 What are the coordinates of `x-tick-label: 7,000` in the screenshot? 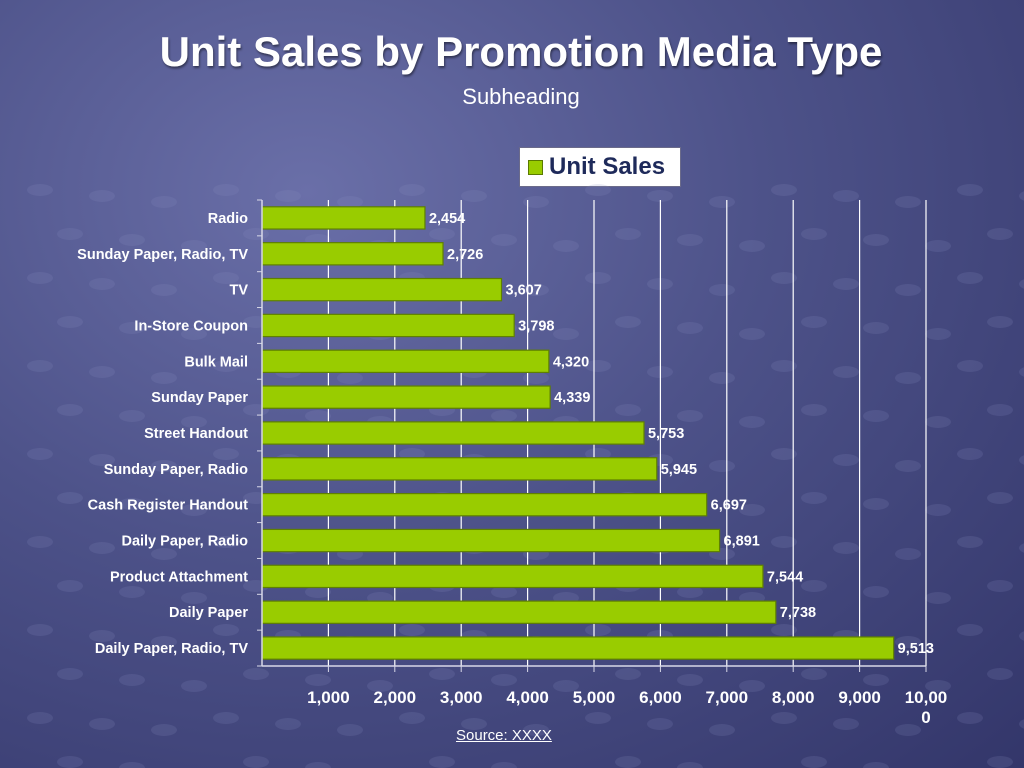 It's located at (727, 697).